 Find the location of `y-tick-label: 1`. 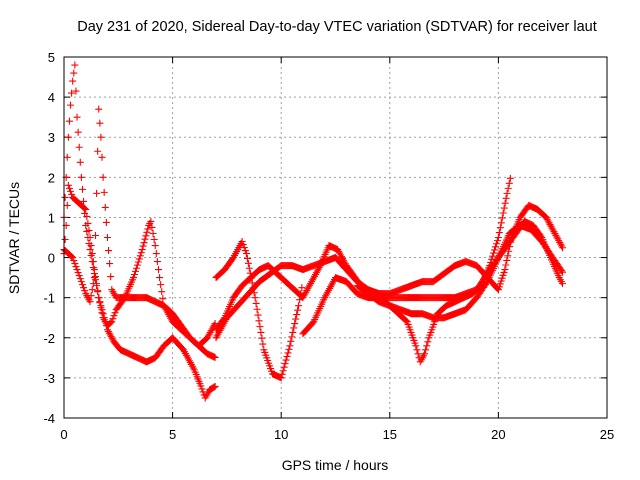

y-tick-label: 1 is located at coordinates (51, 217).